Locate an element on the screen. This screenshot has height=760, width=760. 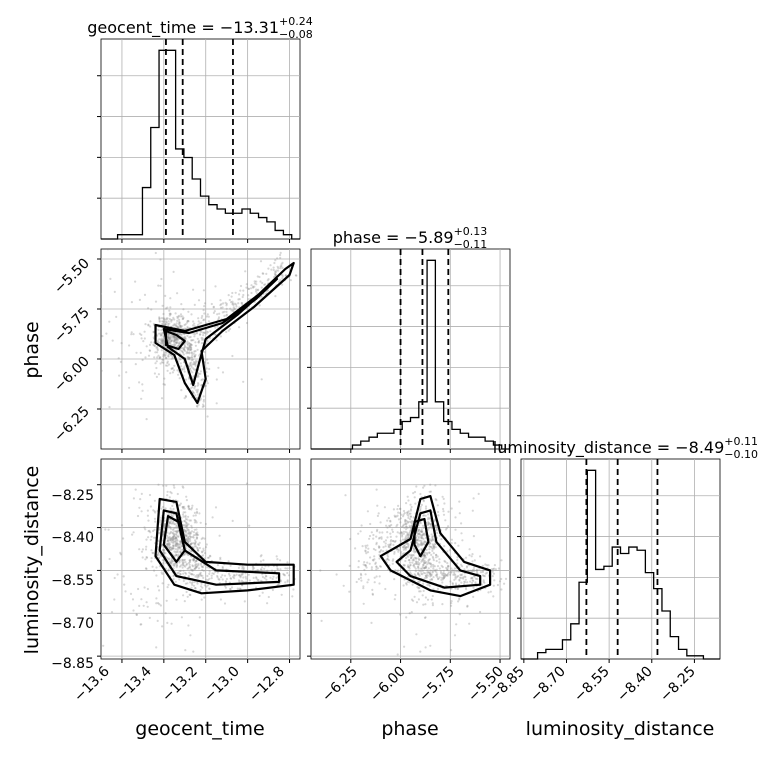
quantile-lines-geocent-time is located at coordinates (199, 139).